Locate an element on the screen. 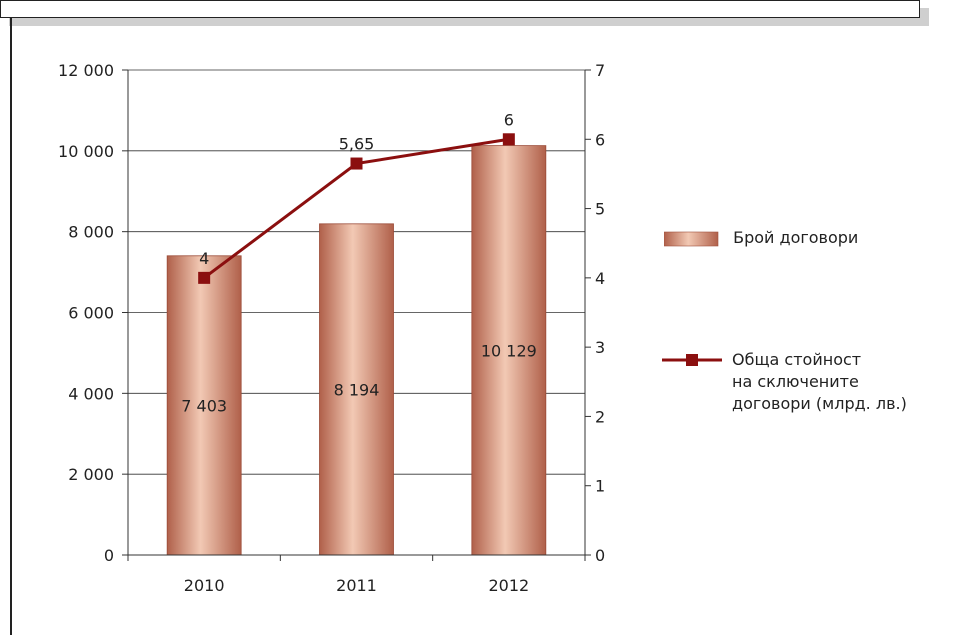 Image resolution: width=965 pixels, height=635 pixels. right-tick-label: 5 is located at coordinates (600, 209).